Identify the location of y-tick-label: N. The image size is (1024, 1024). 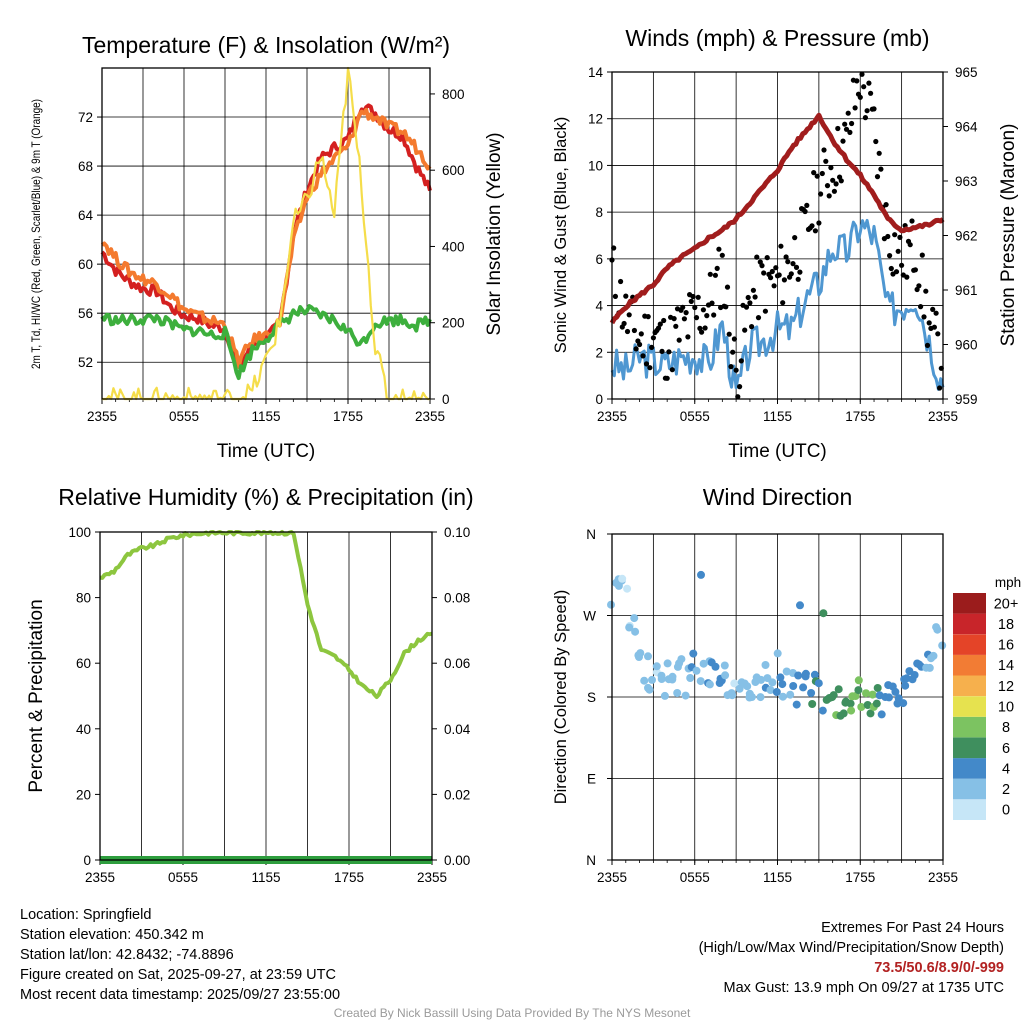
(591, 860).